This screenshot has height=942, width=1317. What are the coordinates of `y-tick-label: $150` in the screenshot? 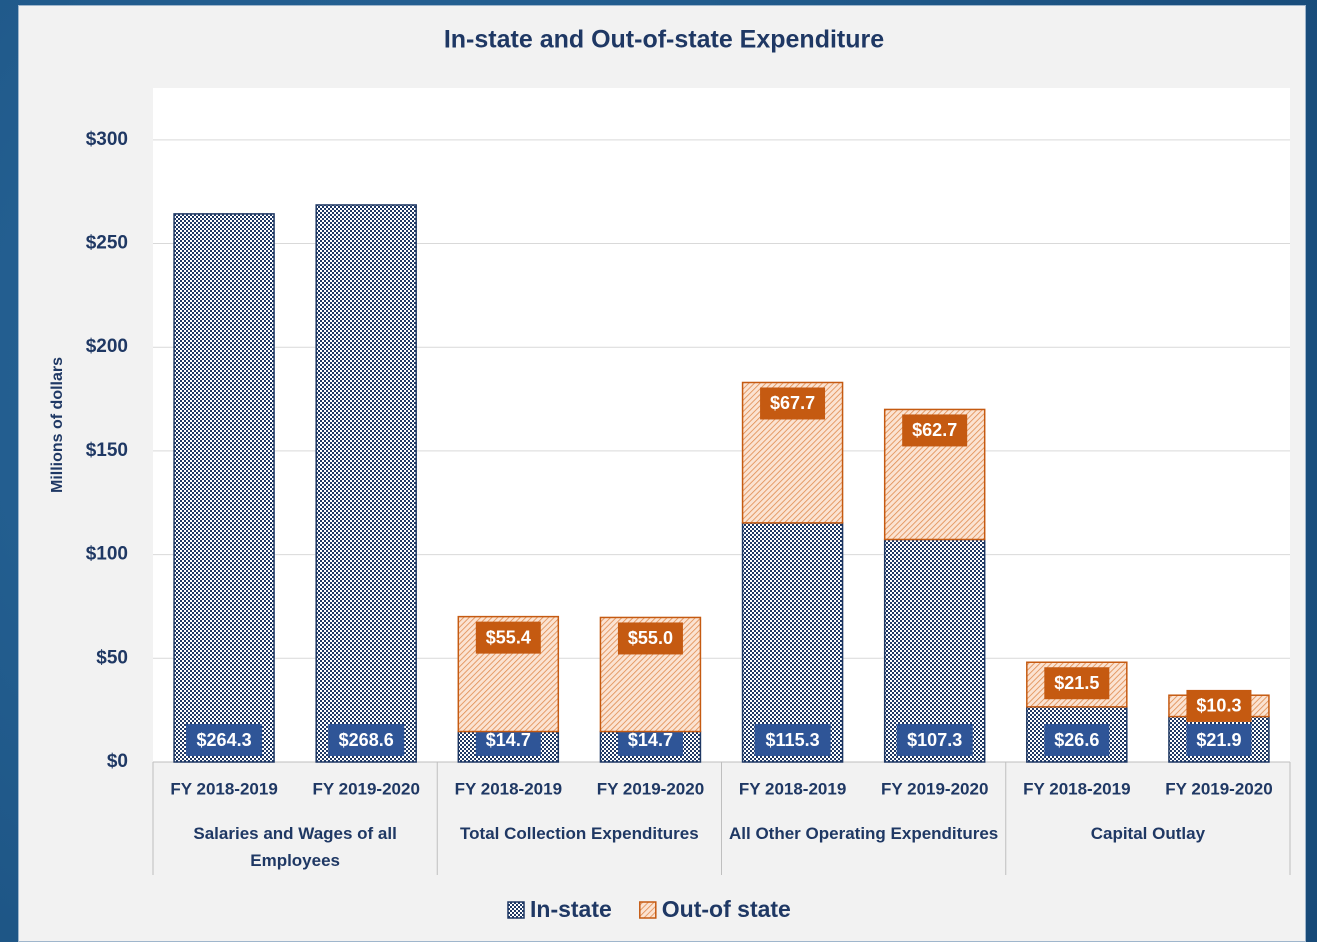 It's located at (107, 450).